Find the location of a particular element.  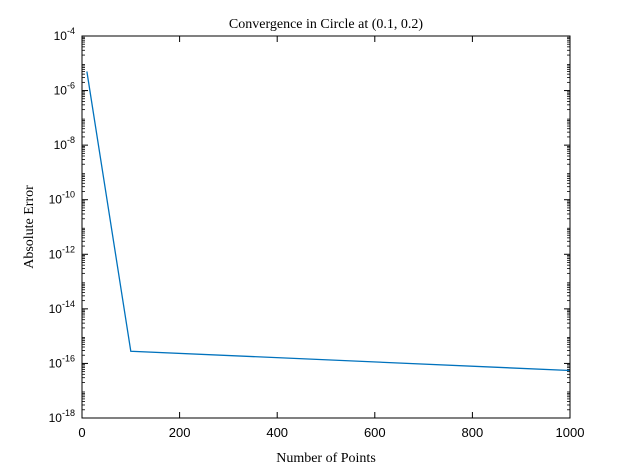

y-tick-label: 10⁻¹⁴ is located at coordinates (62, 307).